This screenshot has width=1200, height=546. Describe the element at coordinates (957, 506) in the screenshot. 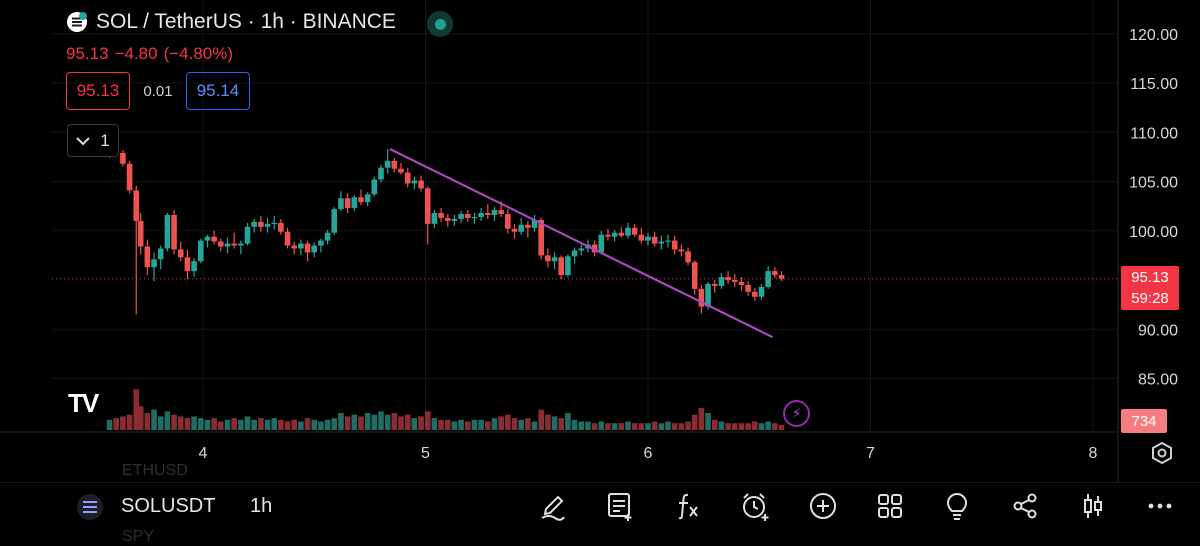

I see `ideas-bulb-icon` at that location.